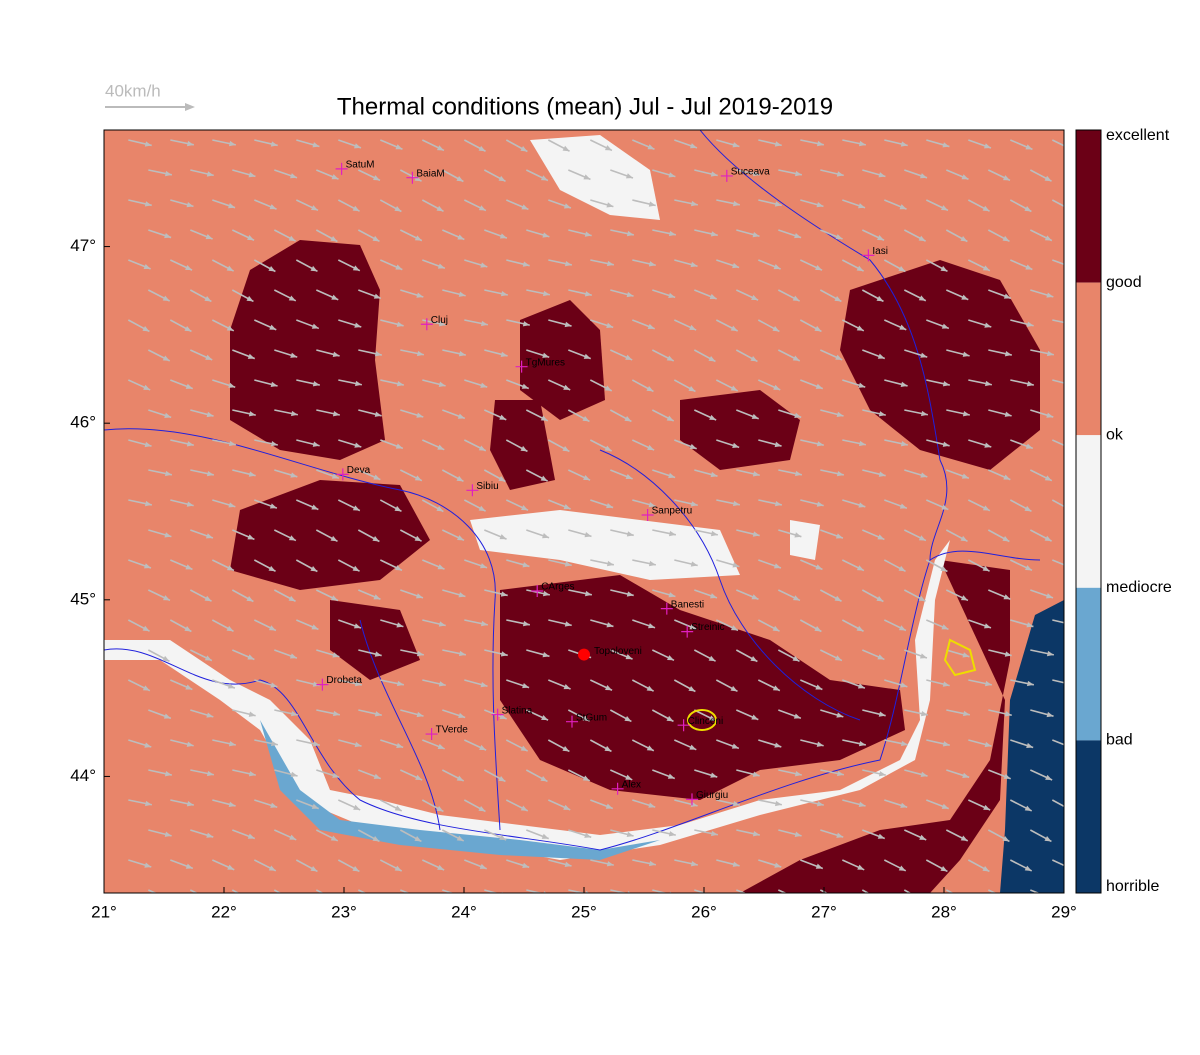 The width and height of the screenshot is (1200, 1055). I want to click on city-label: BaiaM, so click(430, 173).